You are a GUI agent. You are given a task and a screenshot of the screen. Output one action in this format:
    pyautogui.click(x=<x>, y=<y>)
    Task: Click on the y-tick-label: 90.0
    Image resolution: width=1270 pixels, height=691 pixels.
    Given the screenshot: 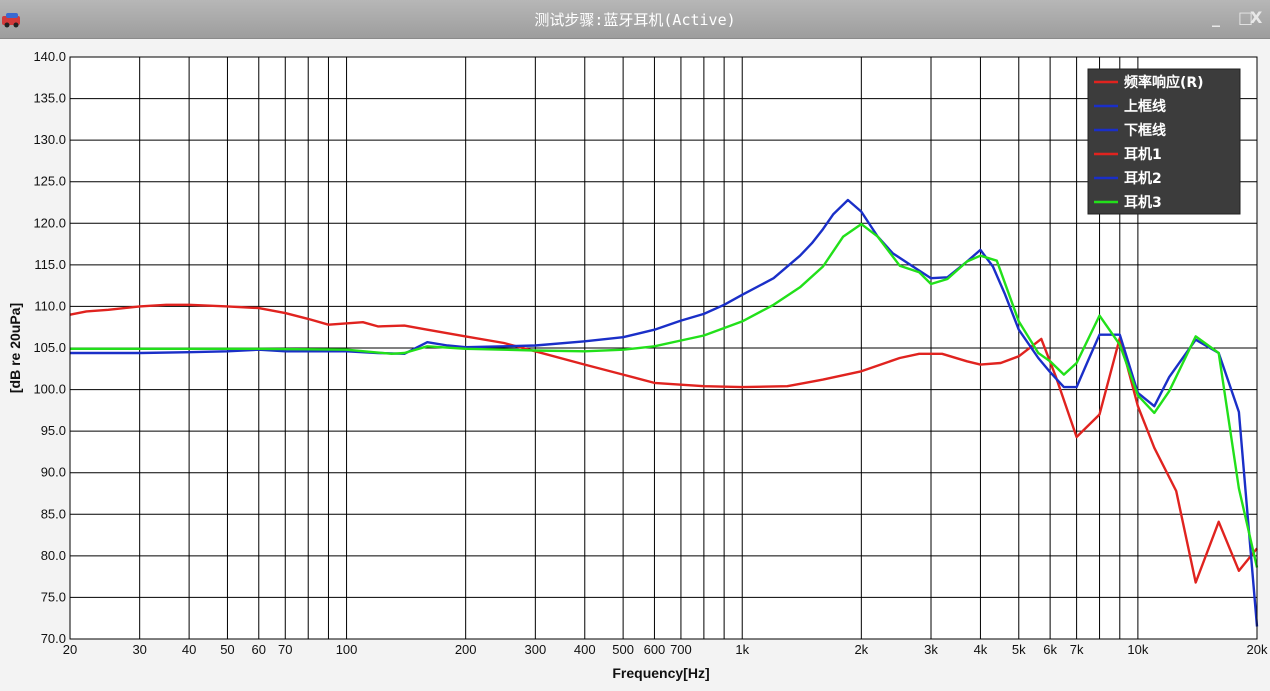 What is the action you would take?
    pyautogui.click(x=53, y=472)
    